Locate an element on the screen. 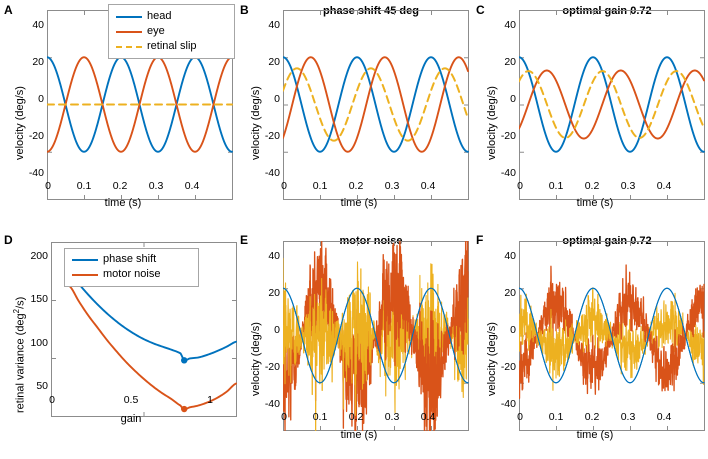 The image size is (708, 459). panel-b-plot is located at coordinates (376, 105).